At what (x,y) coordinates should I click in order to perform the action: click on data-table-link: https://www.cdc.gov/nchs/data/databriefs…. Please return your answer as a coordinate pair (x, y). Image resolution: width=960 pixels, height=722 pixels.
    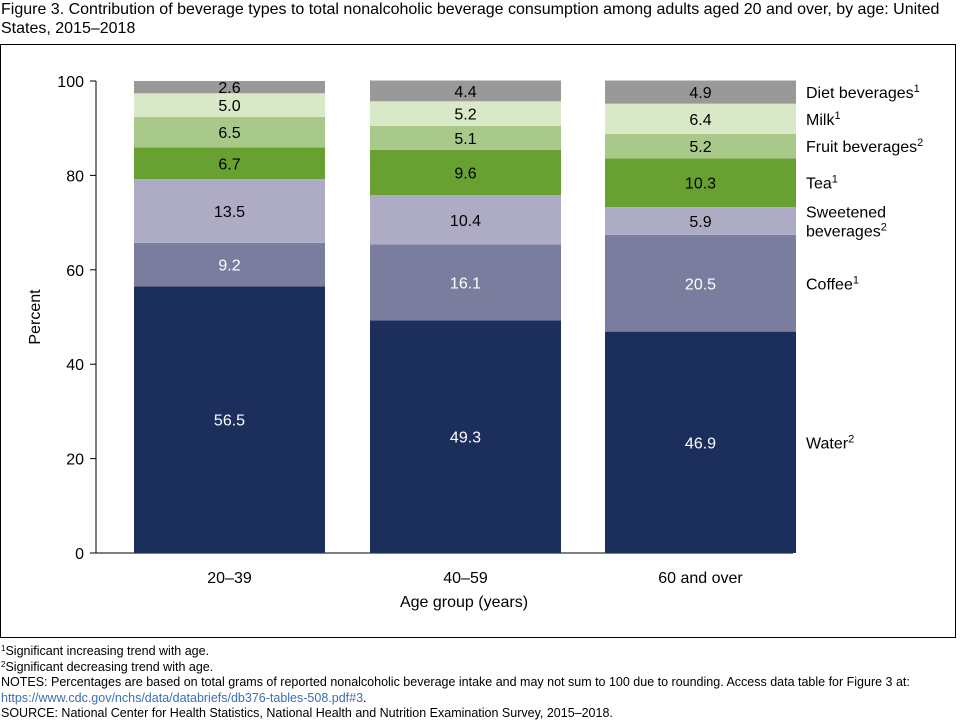
    Looking at the image, I should click on (182, 697).